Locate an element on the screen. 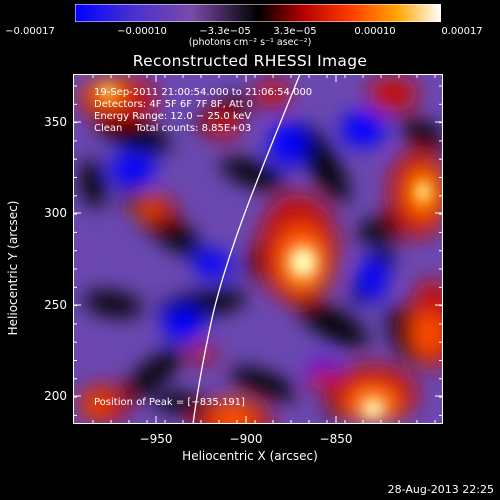 Image resolution: width=500 pixels, height=500 pixels. y-axis-label: Heliocentric Y (arcsec) is located at coordinates (13, 268).